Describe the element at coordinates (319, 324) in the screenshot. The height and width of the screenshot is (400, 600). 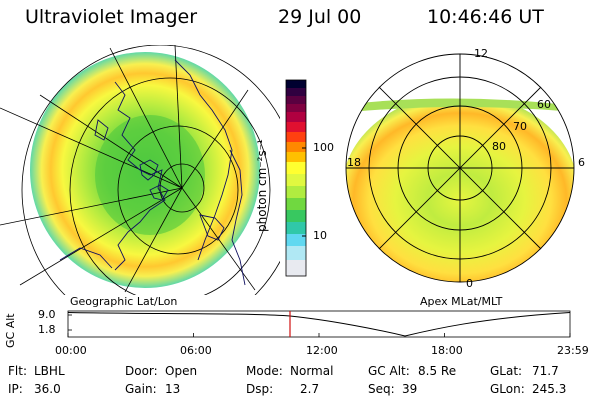
I see `altitude-timeline` at that location.